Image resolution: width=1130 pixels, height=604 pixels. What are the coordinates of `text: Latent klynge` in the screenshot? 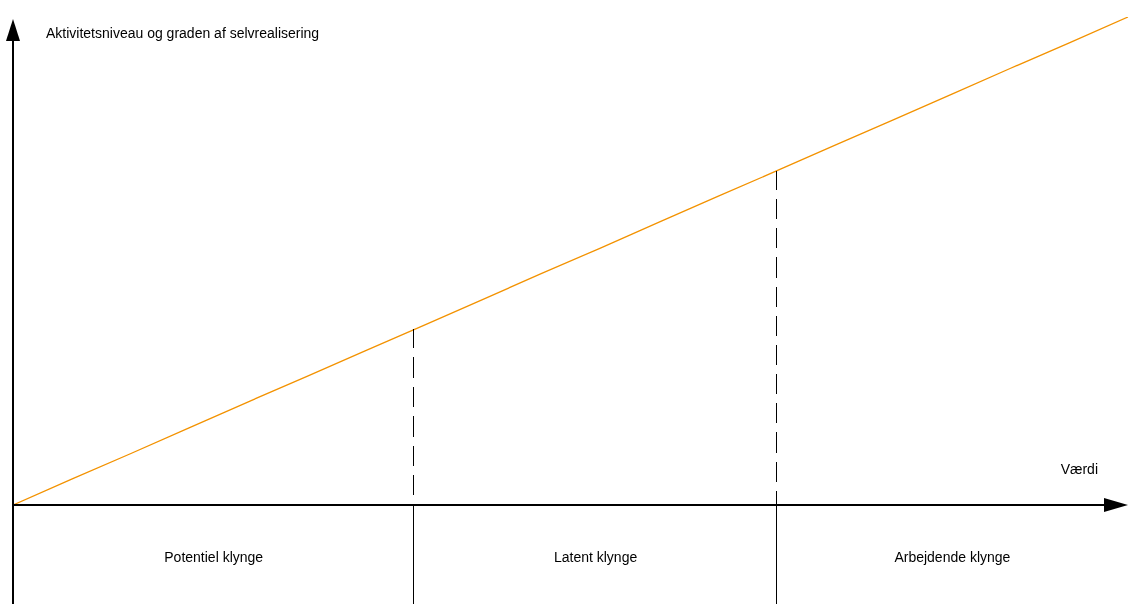 It's located at (595, 556).